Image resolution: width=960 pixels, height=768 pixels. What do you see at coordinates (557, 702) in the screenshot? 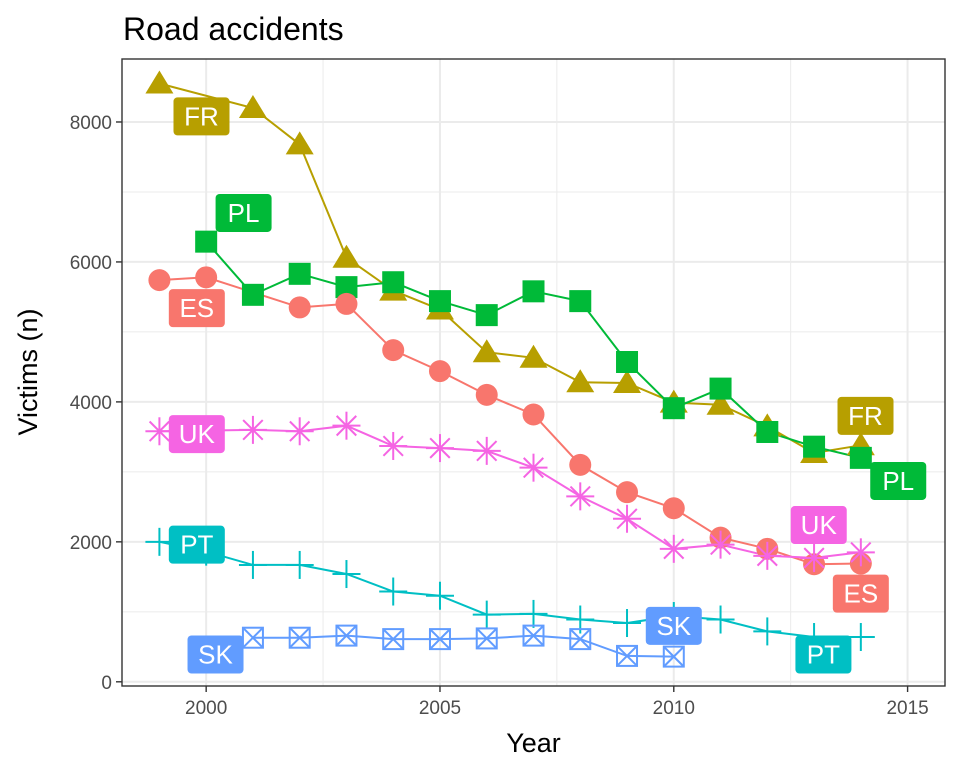
I see `x-axis: 2000 2005 2010 2015` at bounding box center [557, 702].